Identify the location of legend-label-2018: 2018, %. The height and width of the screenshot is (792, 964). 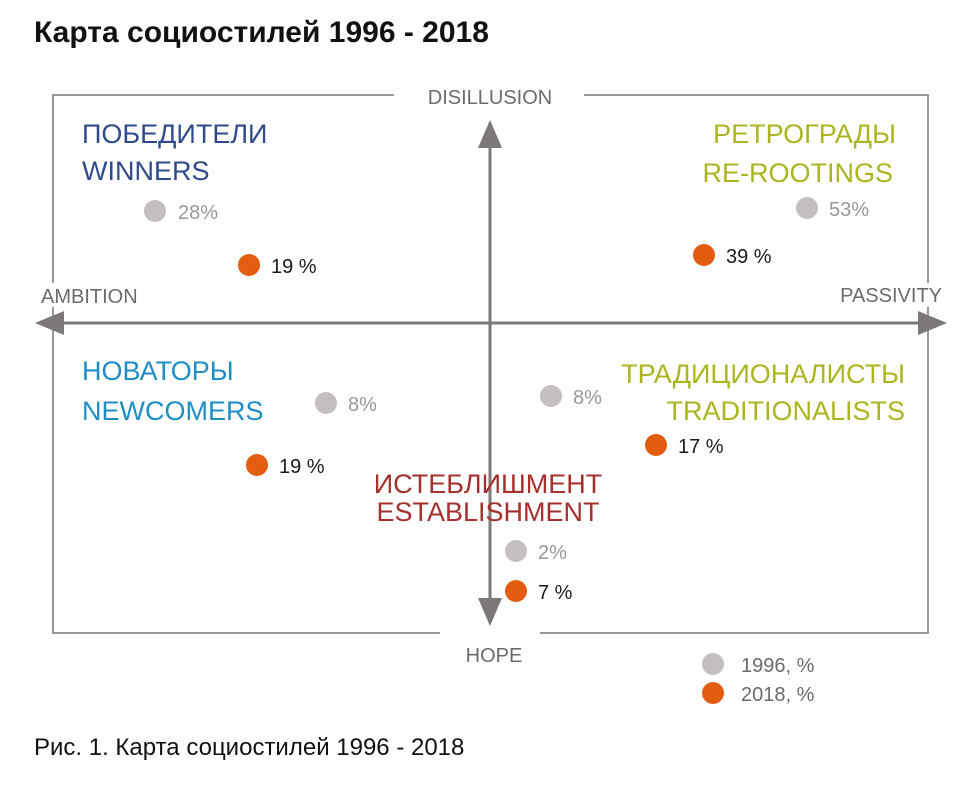
(778, 695).